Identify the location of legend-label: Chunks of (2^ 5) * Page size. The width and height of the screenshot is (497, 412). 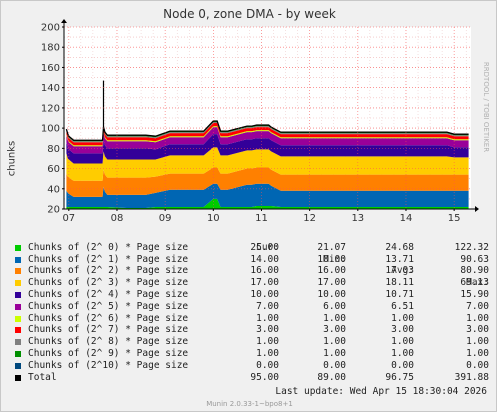
(108, 306).